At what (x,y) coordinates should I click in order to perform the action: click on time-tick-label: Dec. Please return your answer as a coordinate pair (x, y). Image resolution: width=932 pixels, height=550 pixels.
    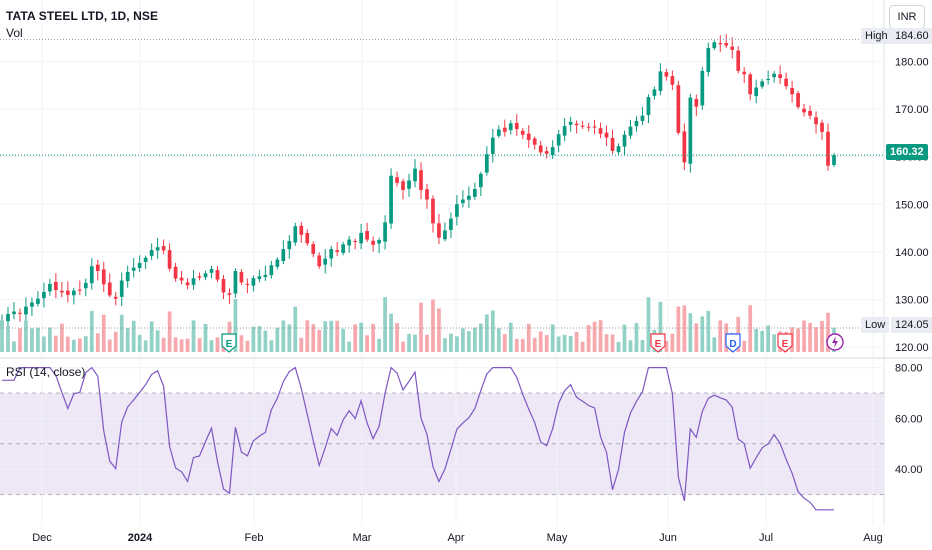
    Looking at the image, I should click on (42, 538).